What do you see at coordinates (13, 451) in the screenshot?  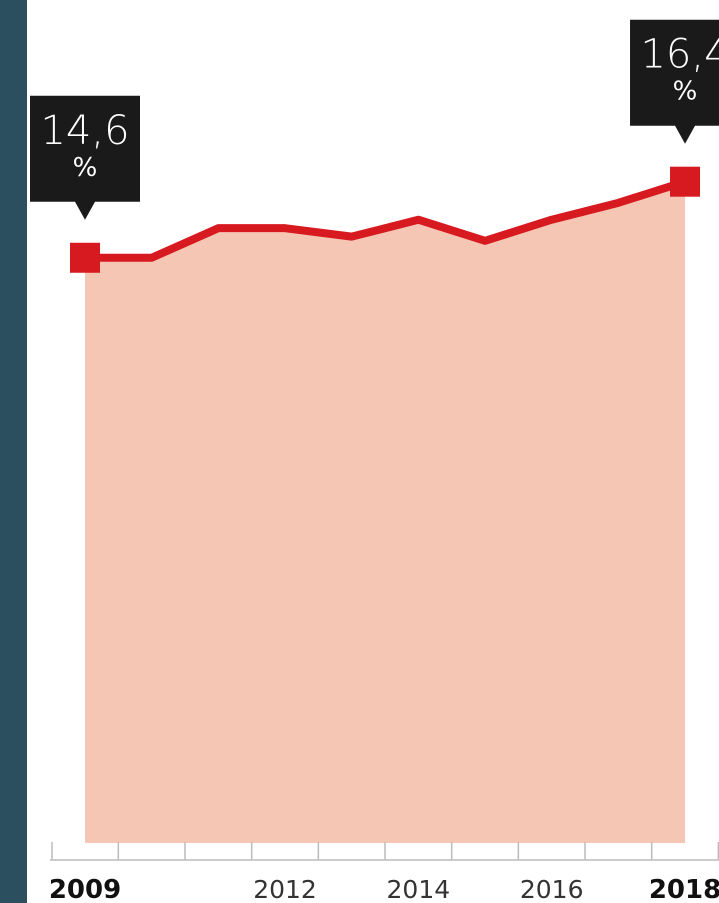 I see `side-strip` at bounding box center [13, 451].